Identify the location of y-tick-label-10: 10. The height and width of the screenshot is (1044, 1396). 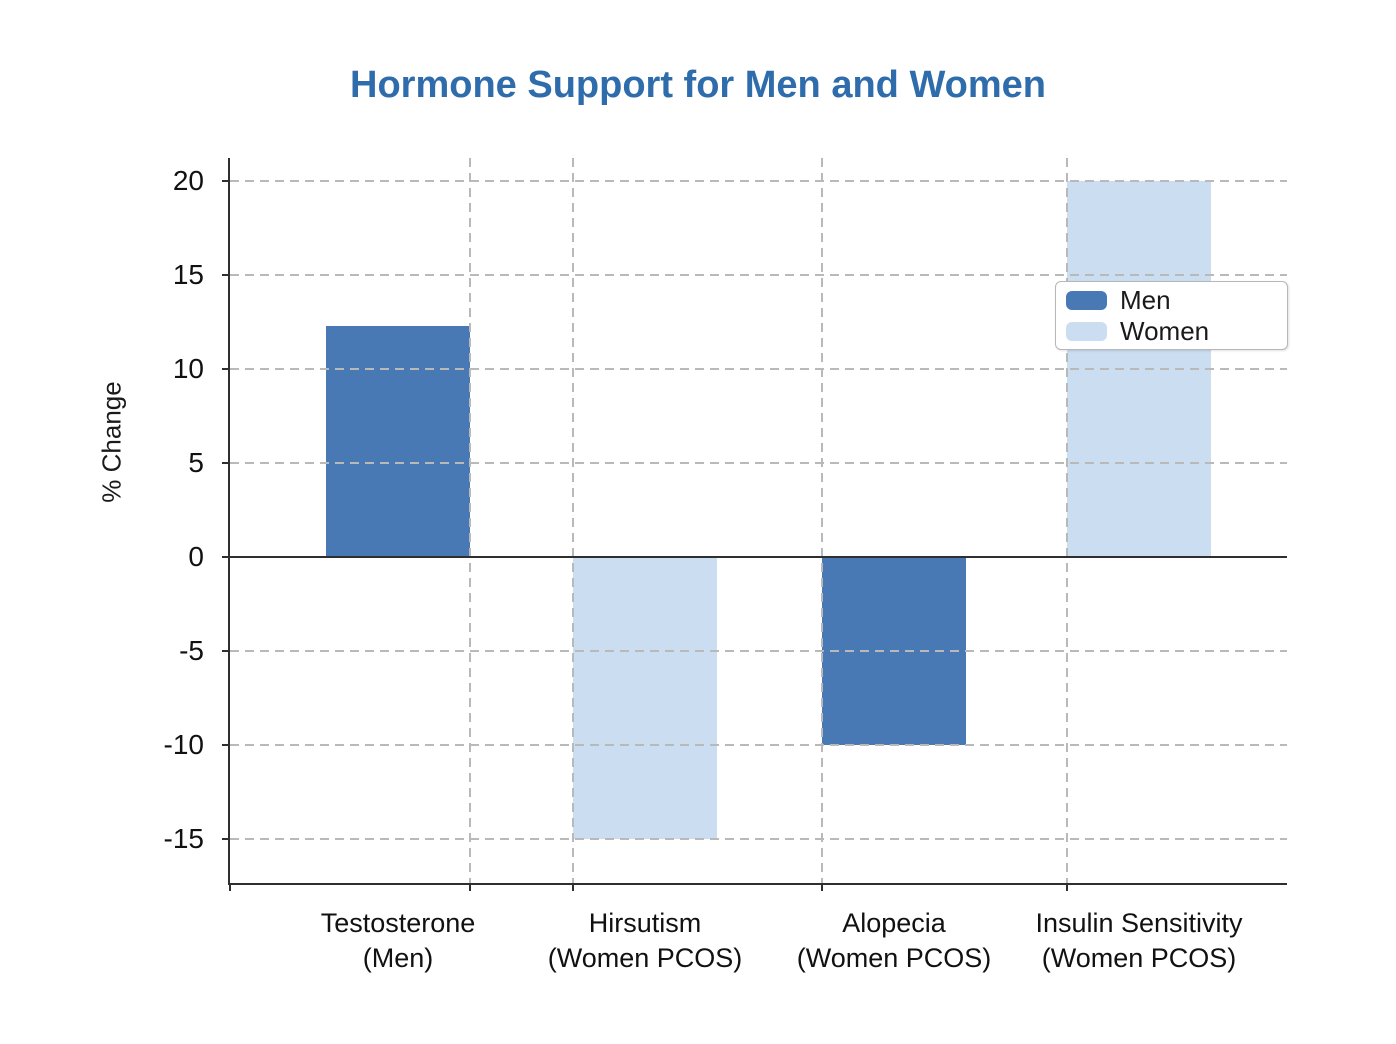
(188, 368).